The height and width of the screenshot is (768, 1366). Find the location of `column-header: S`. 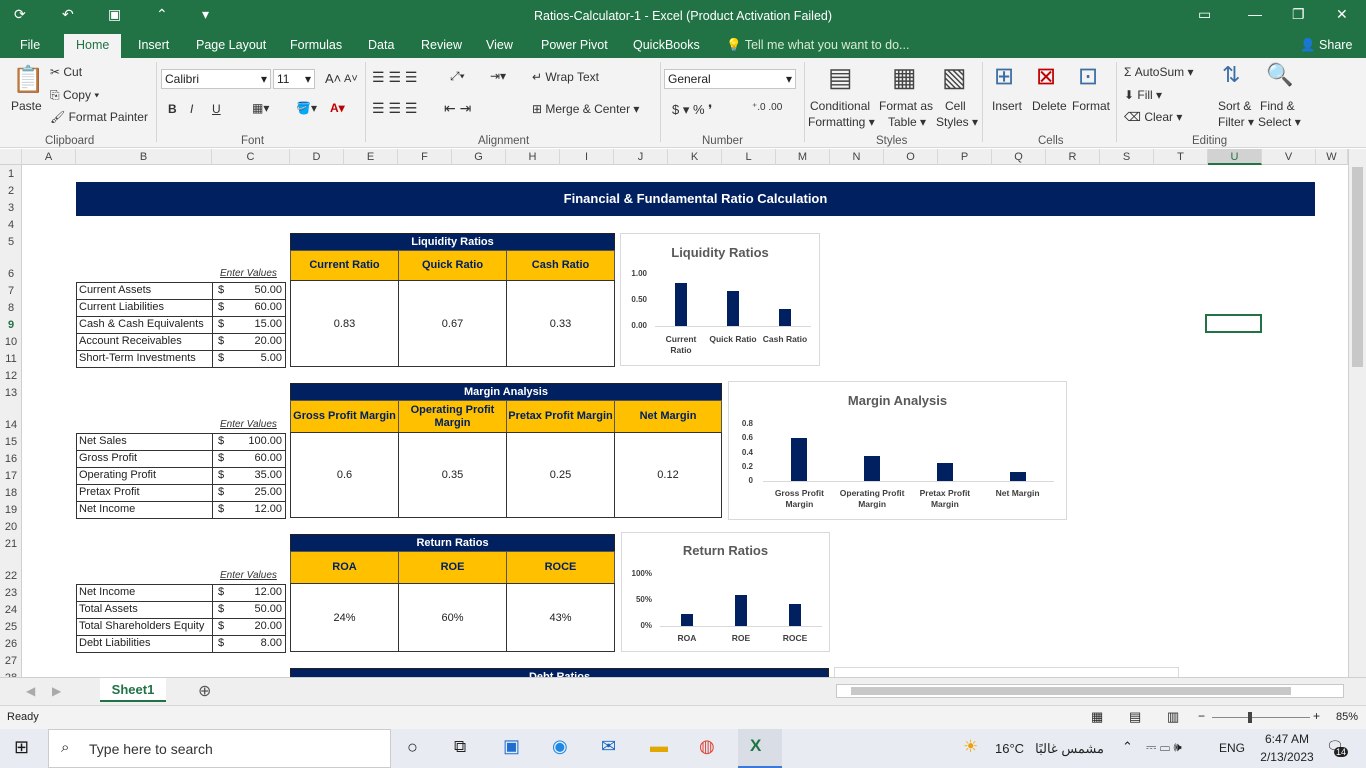

column-header: S is located at coordinates (1127, 157).